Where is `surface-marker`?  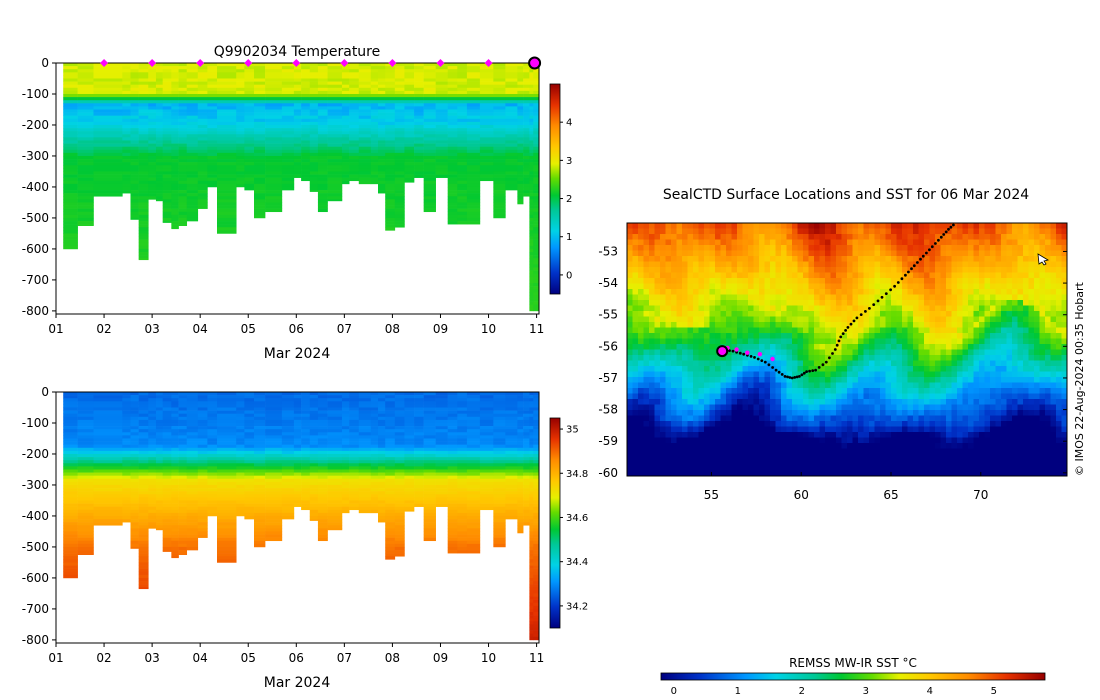 surface-marker is located at coordinates (200, 63).